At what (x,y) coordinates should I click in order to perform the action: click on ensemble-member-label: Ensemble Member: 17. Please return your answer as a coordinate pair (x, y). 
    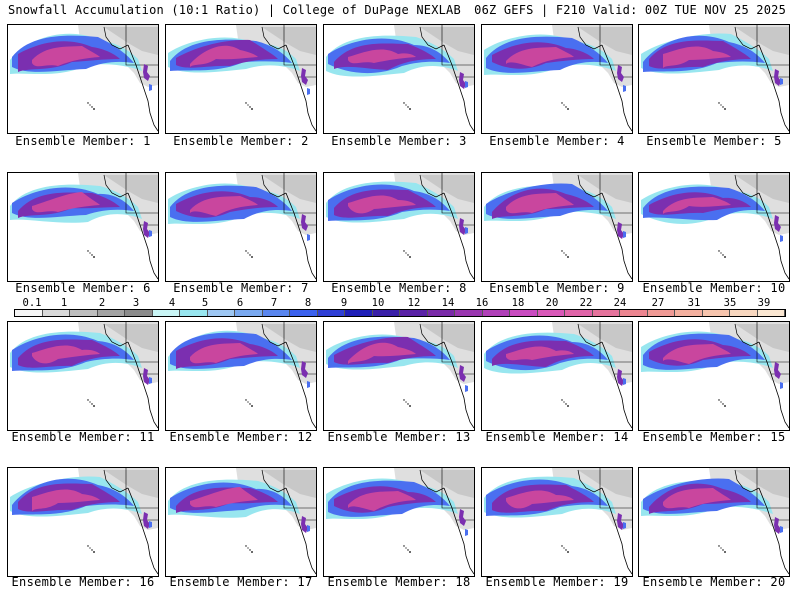
    Looking at the image, I should click on (241, 582).